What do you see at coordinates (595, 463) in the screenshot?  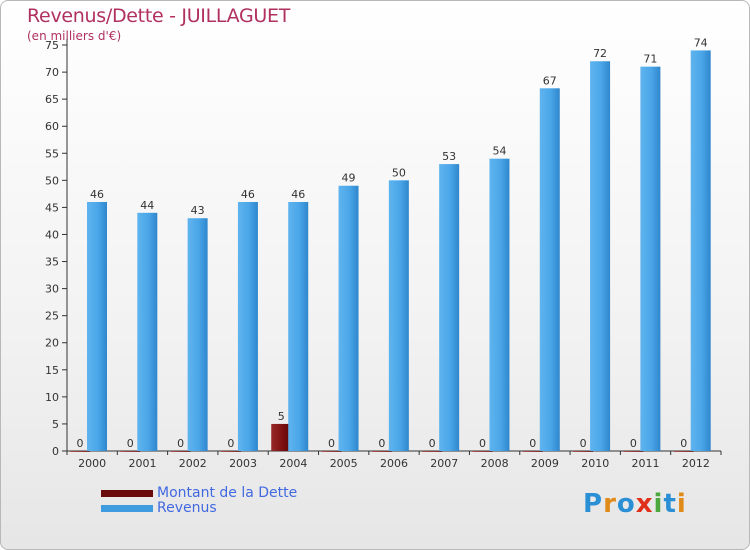 I see `x-tick-label: 2010` at bounding box center [595, 463].